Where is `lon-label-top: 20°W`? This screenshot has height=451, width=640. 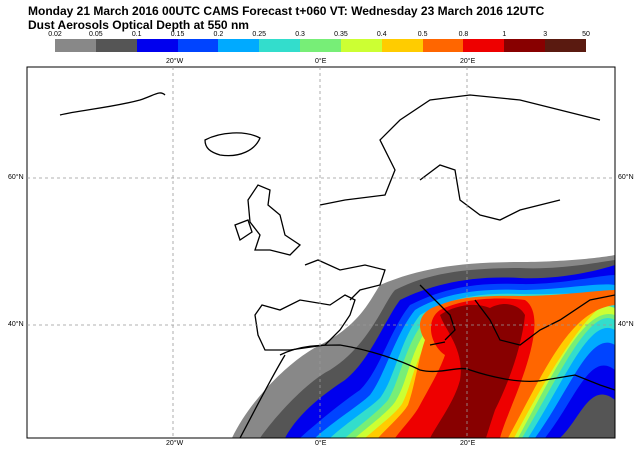 lon-label-top: 20°W is located at coordinates (175, 61).